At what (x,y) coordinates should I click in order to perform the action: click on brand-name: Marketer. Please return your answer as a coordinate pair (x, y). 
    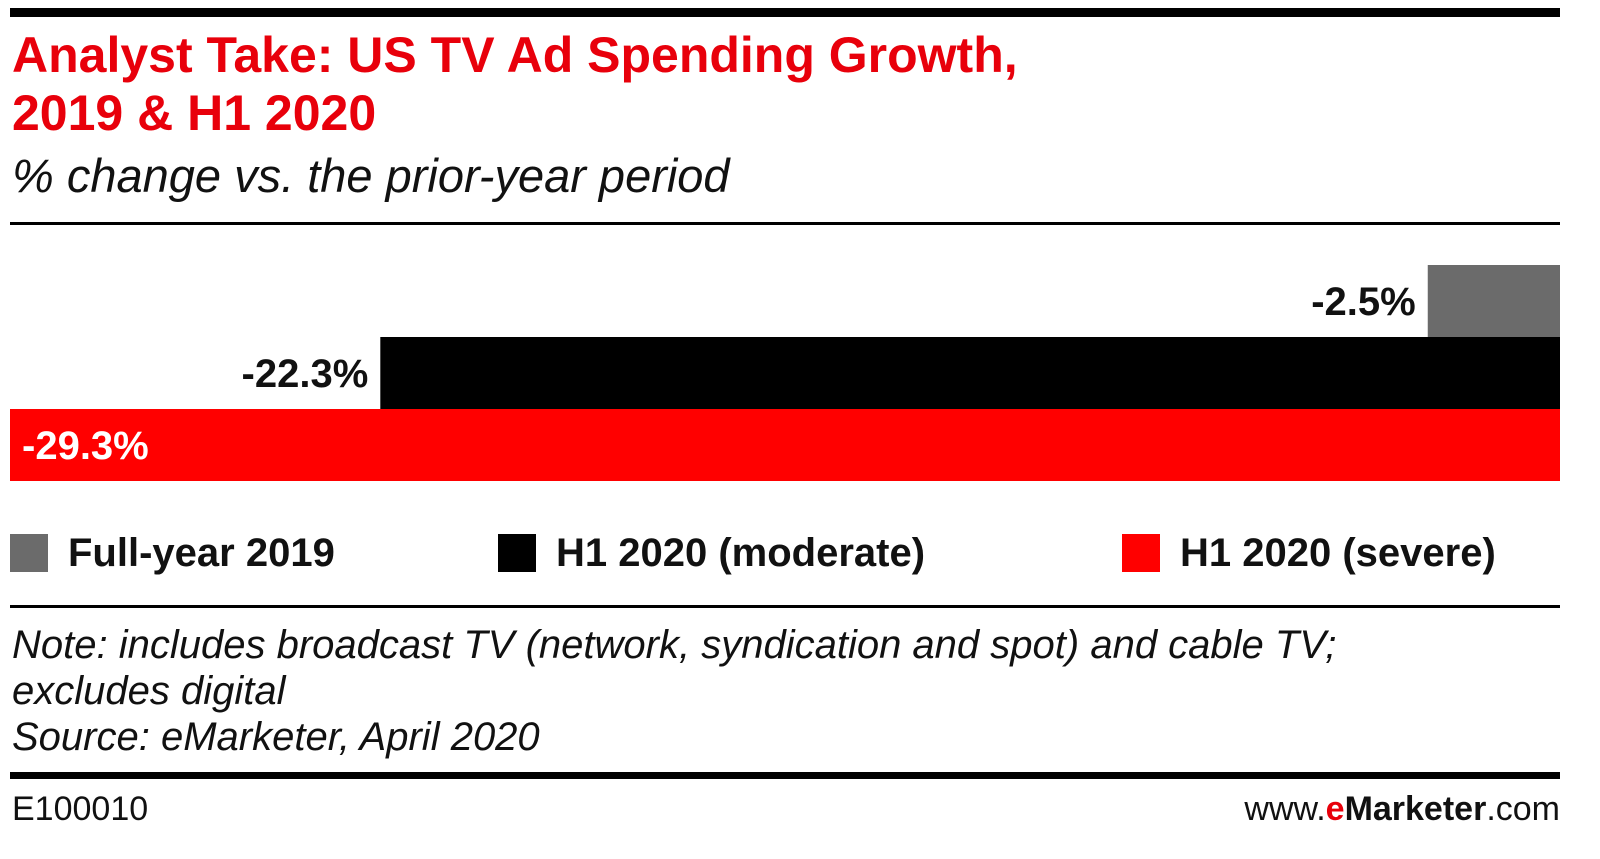
    Looking at the image, I should click on (1415, 809).